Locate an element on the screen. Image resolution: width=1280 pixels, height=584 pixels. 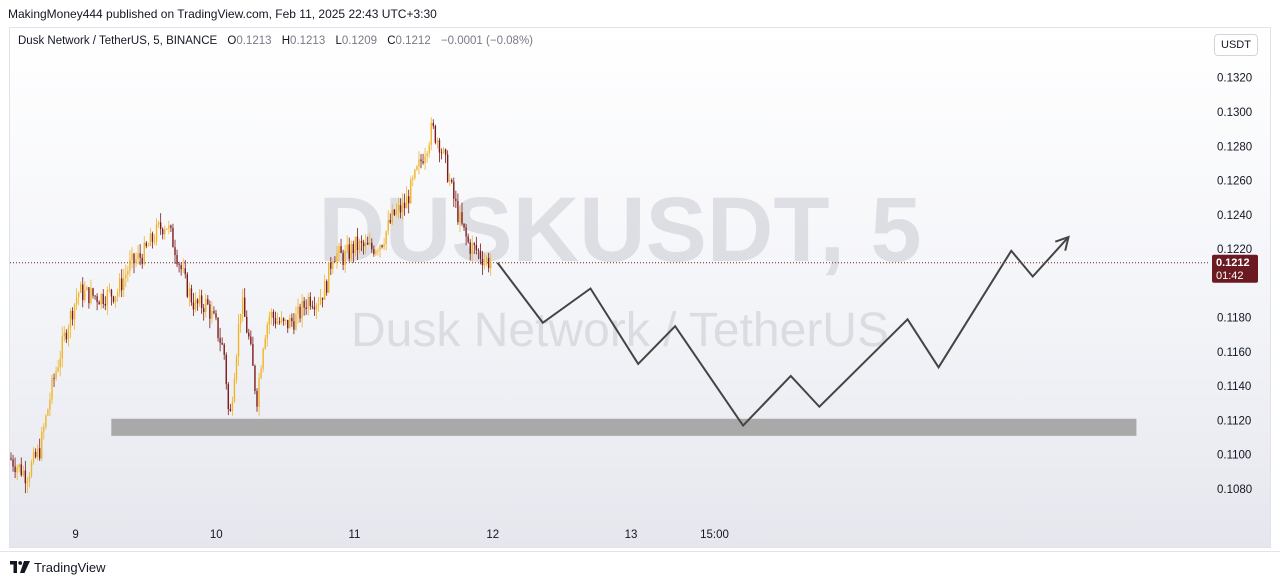
legend-low-label: L is located at coordinates (338, 41).